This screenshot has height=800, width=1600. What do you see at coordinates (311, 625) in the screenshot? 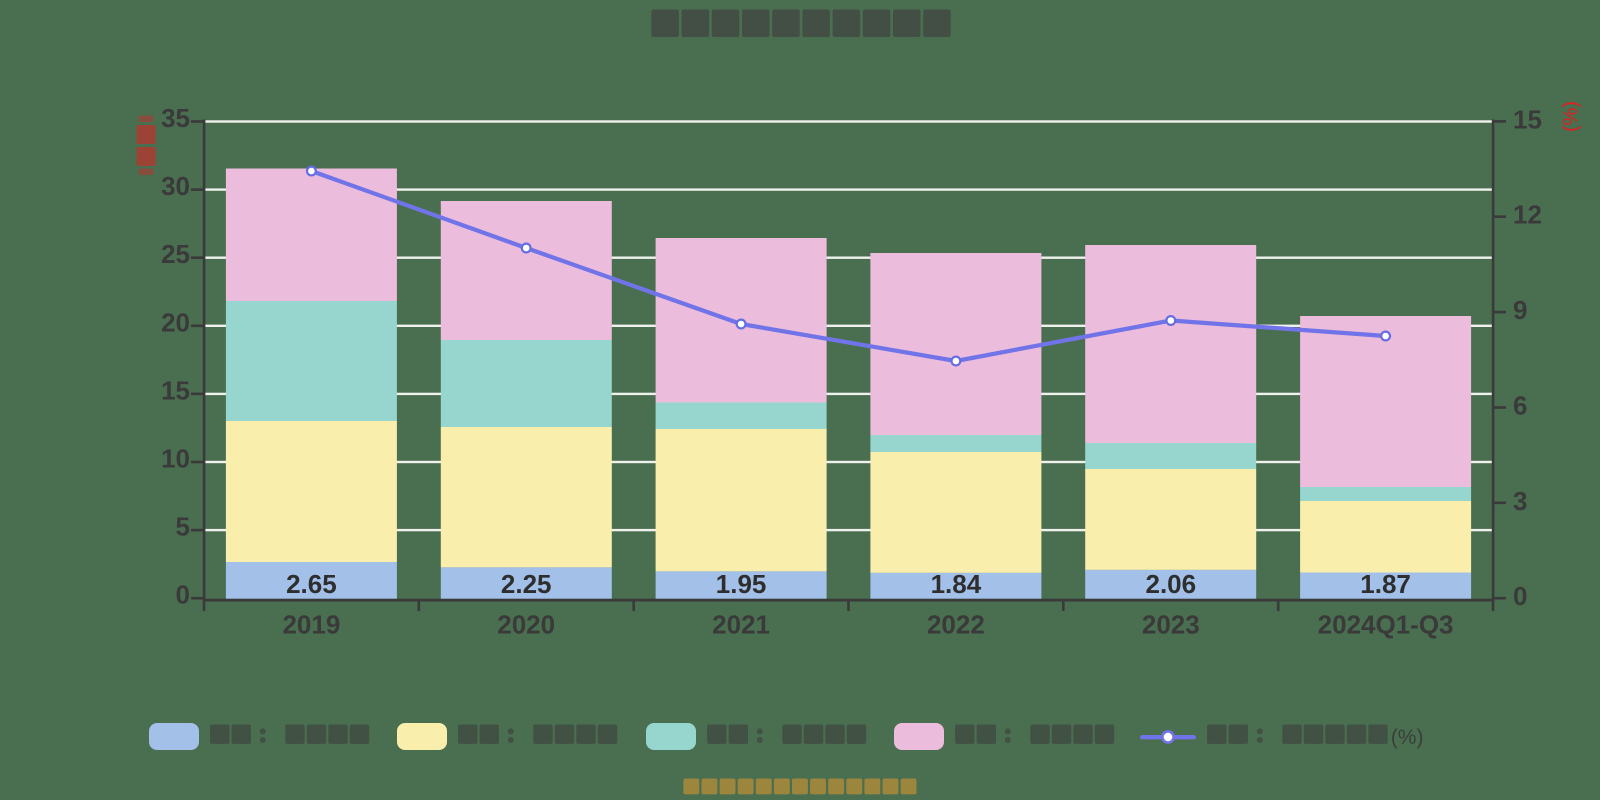
I see `svg-text: 2019` at bounding box center [311, 625].